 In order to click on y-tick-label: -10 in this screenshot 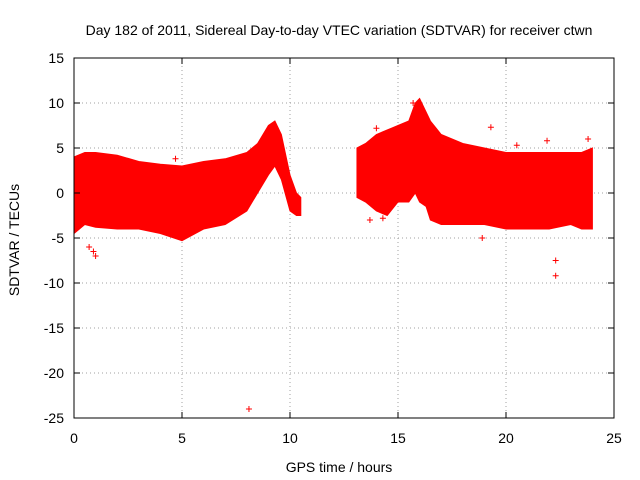, I will do `click(54, 283)`.